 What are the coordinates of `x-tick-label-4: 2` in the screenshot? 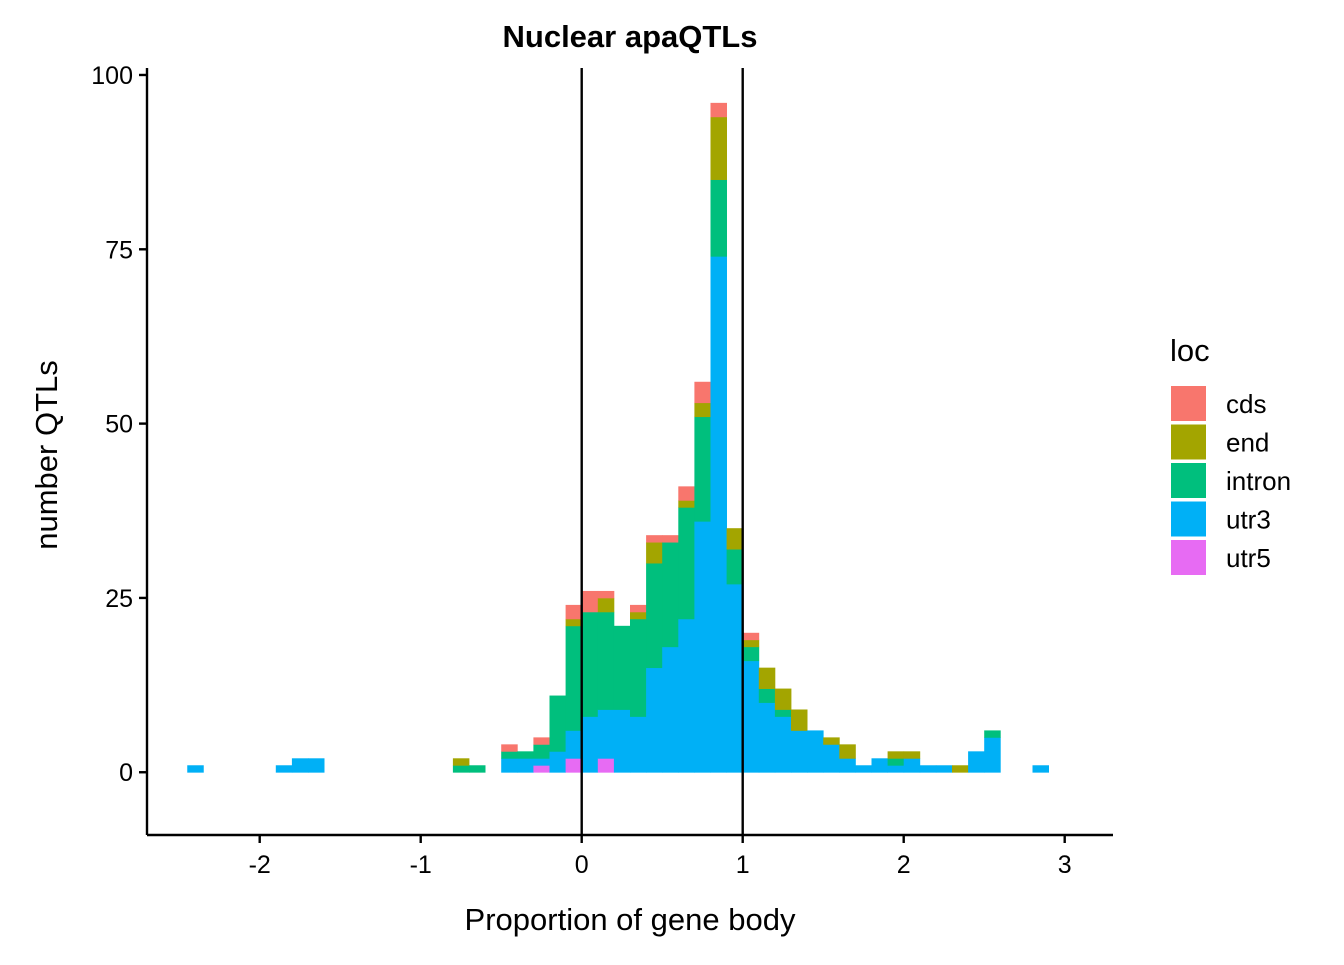 It's located at (904, 865).